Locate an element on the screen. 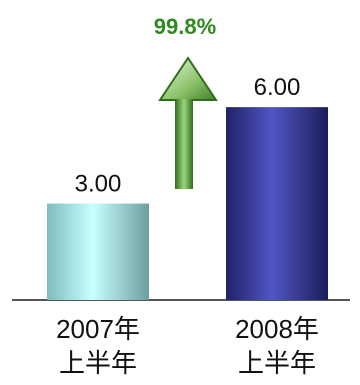  bar-value-label-1: 6.00 is located at coordinates (277, 87).